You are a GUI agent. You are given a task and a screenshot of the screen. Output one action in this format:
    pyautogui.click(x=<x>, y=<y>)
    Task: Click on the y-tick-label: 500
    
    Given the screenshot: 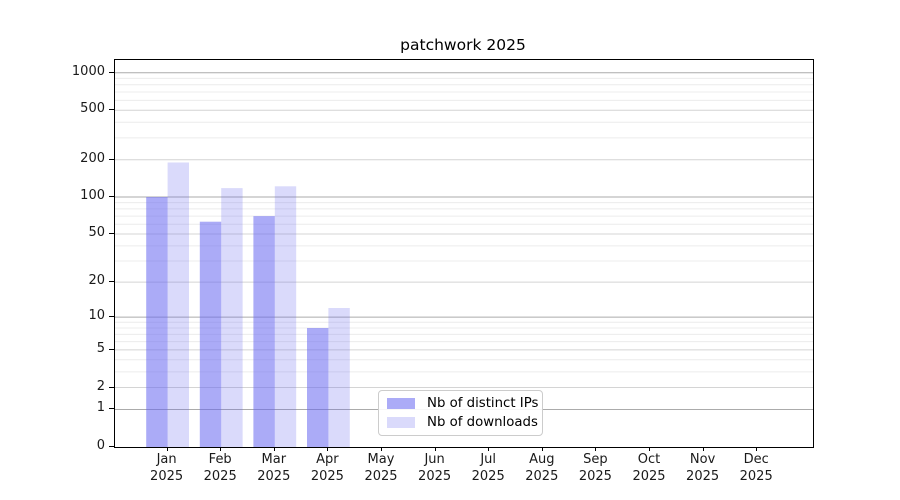 What is the action you would take?
    pyautogui.click(x=92, y=109)
    